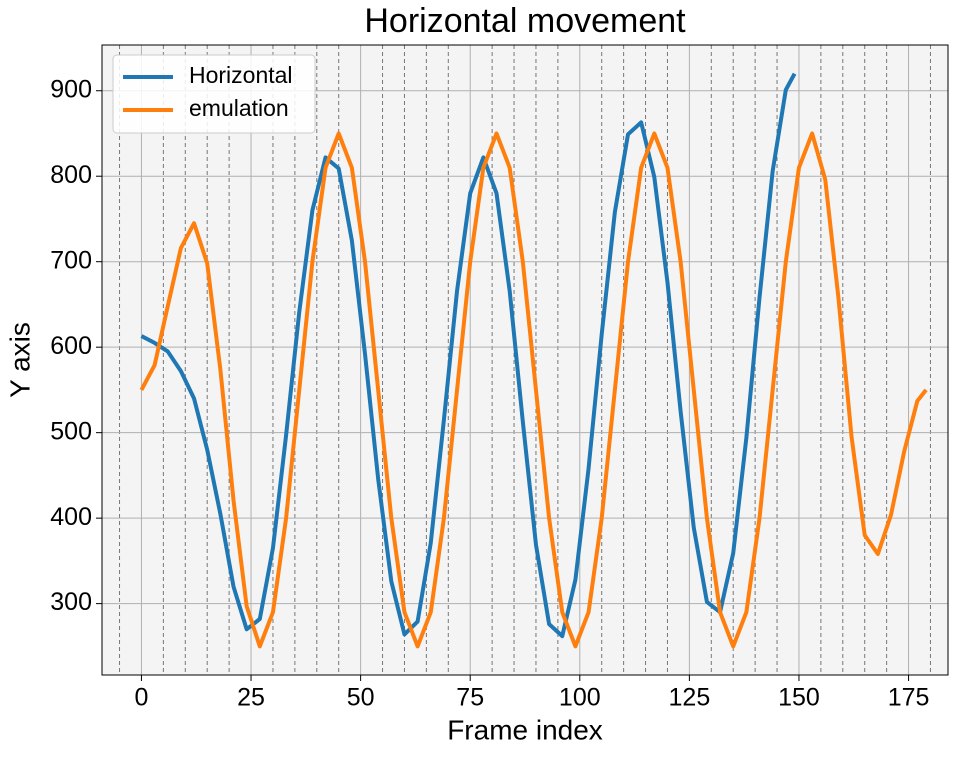 The height and width of the screenshot is (760, 960). I want to click on legend: Horizontal emulation, so click(214, 94).